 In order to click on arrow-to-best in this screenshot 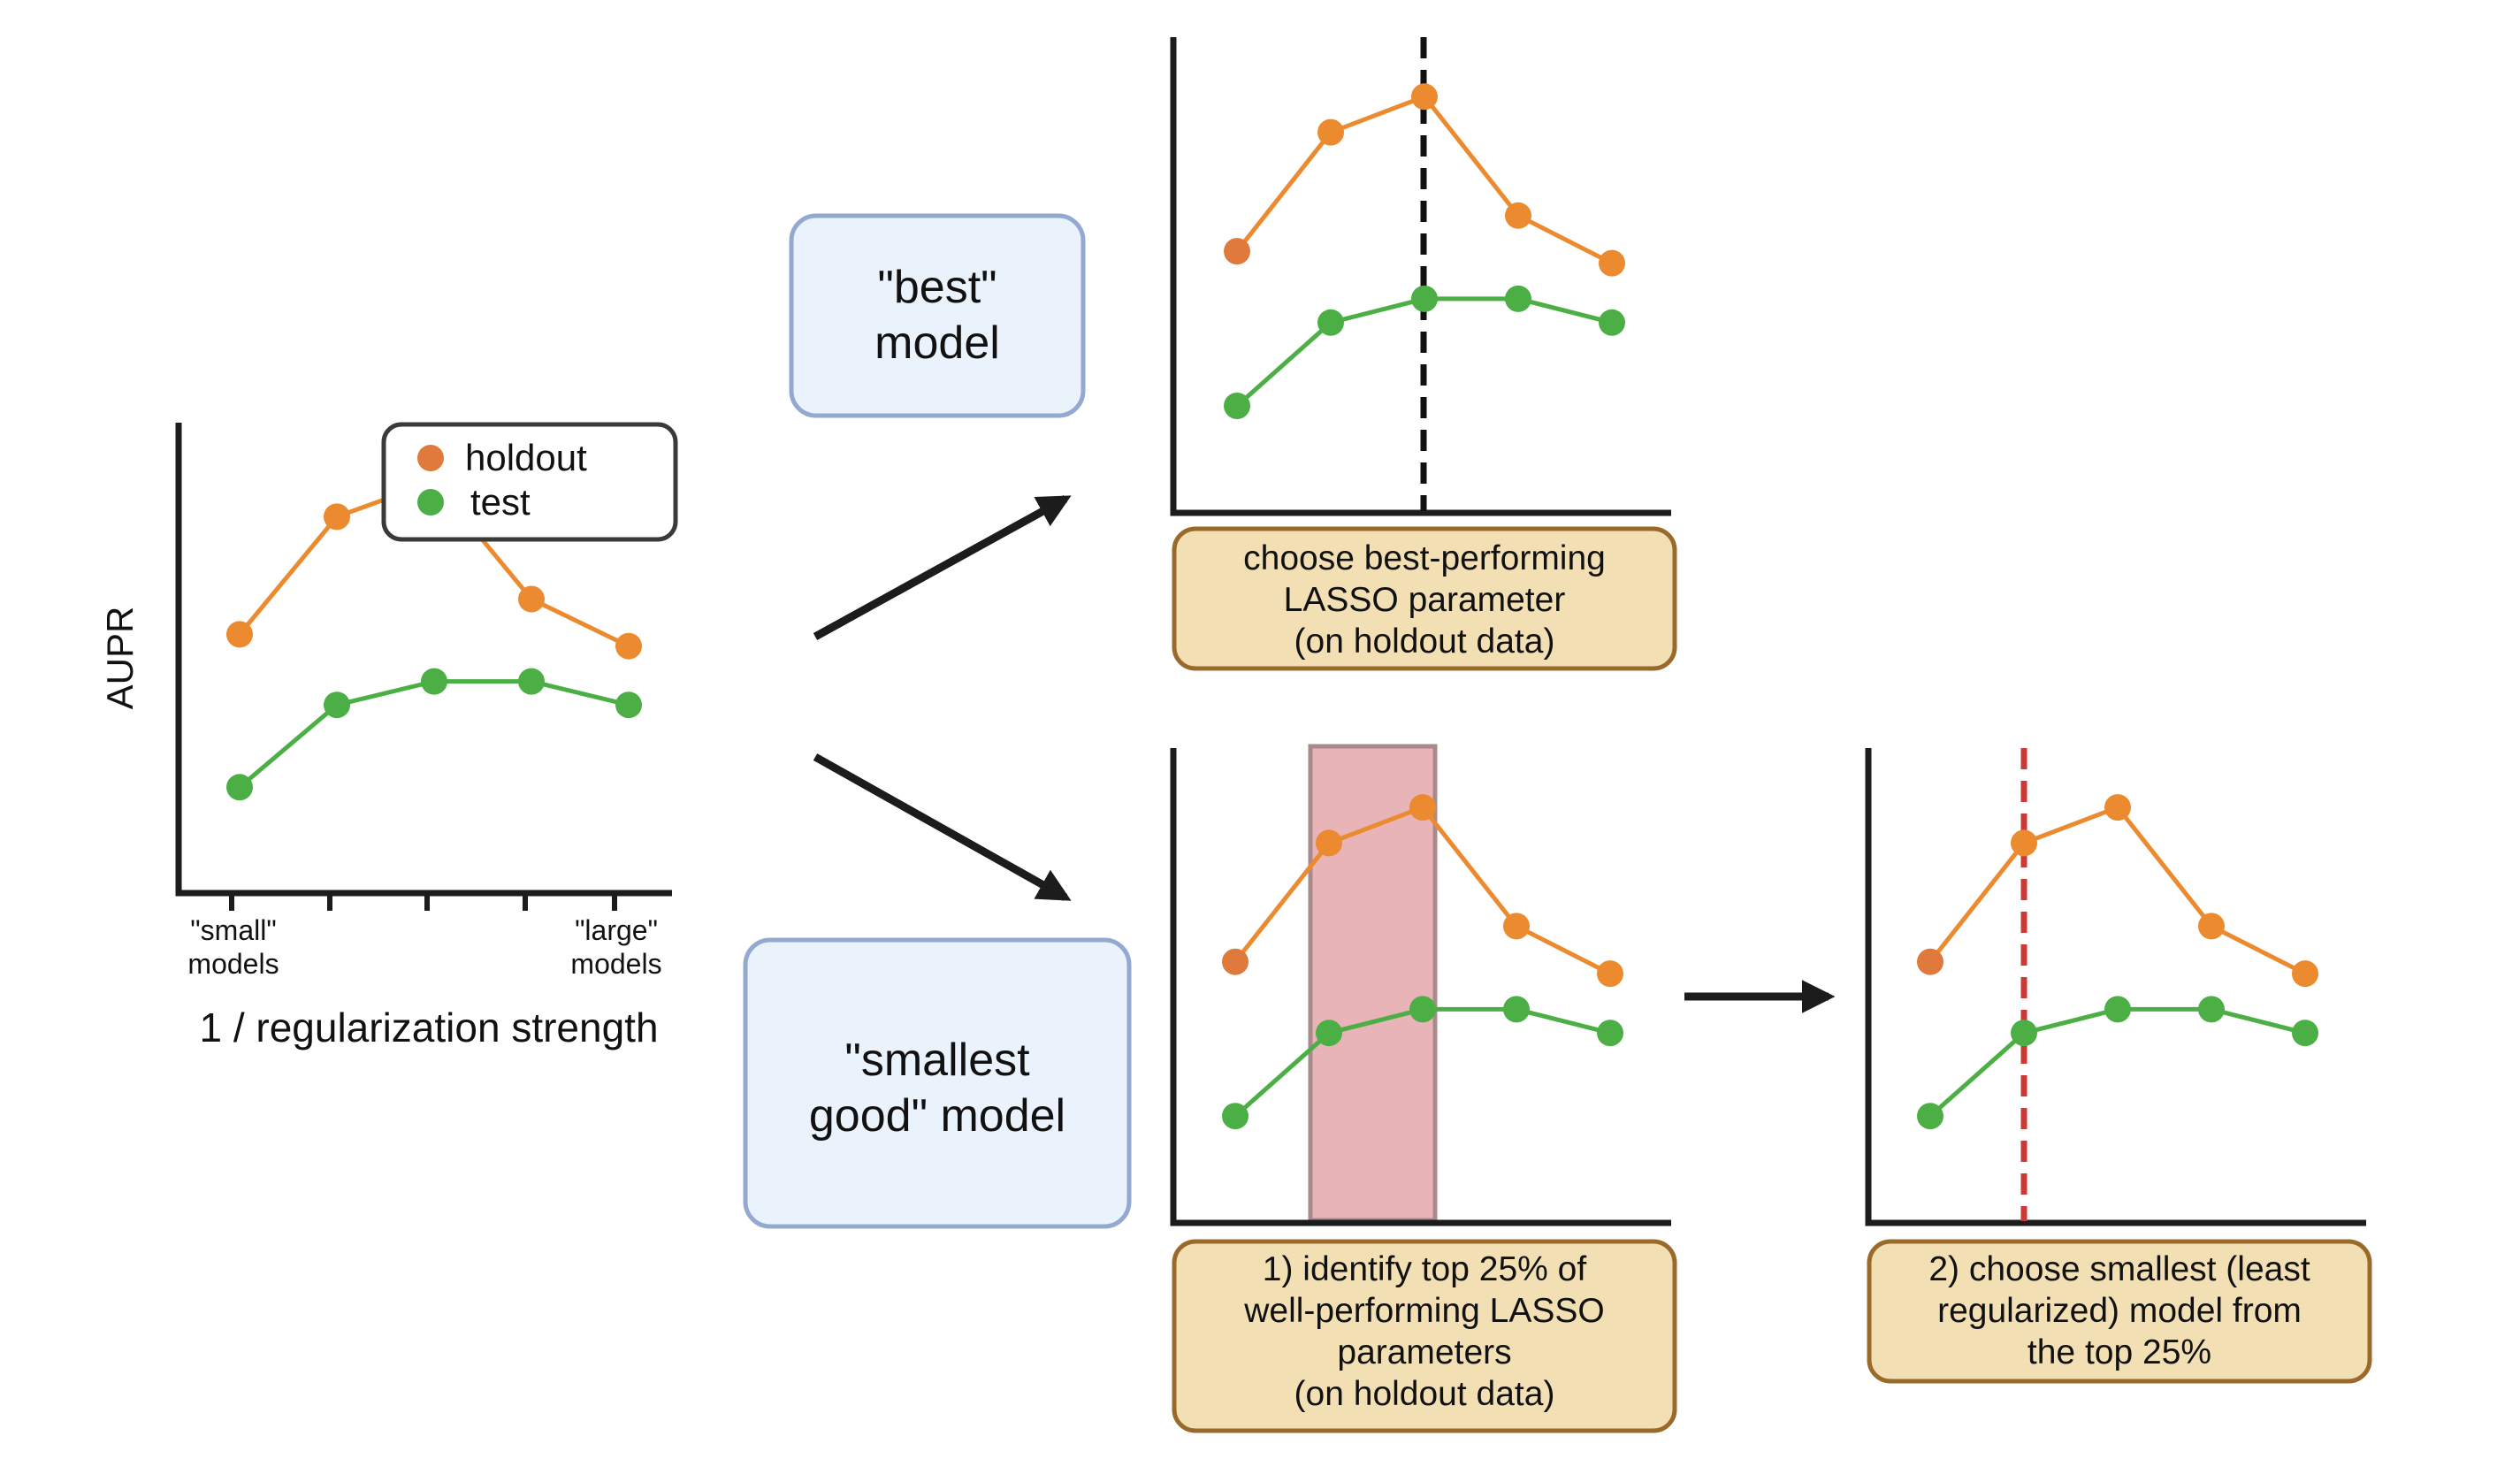, I will do `click(942, 567)`.